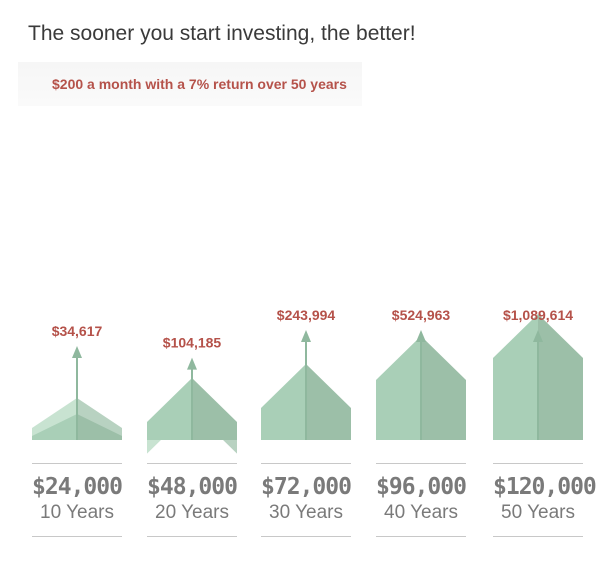 This screenshot has height=562, width=615. What do you see at coordinates (306, 512) in the screenshot?
I see `years-label: 30 Years` at bounding box center [306, 512].